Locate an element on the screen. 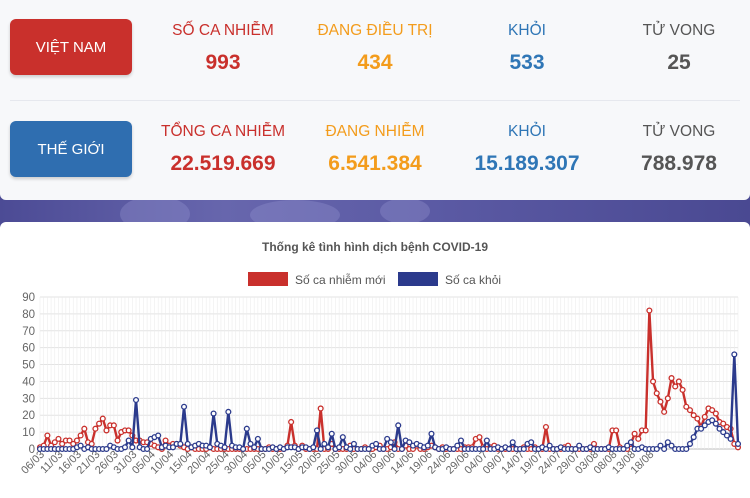  vn-cases-value: 993 is located at coordinates (223, 62).